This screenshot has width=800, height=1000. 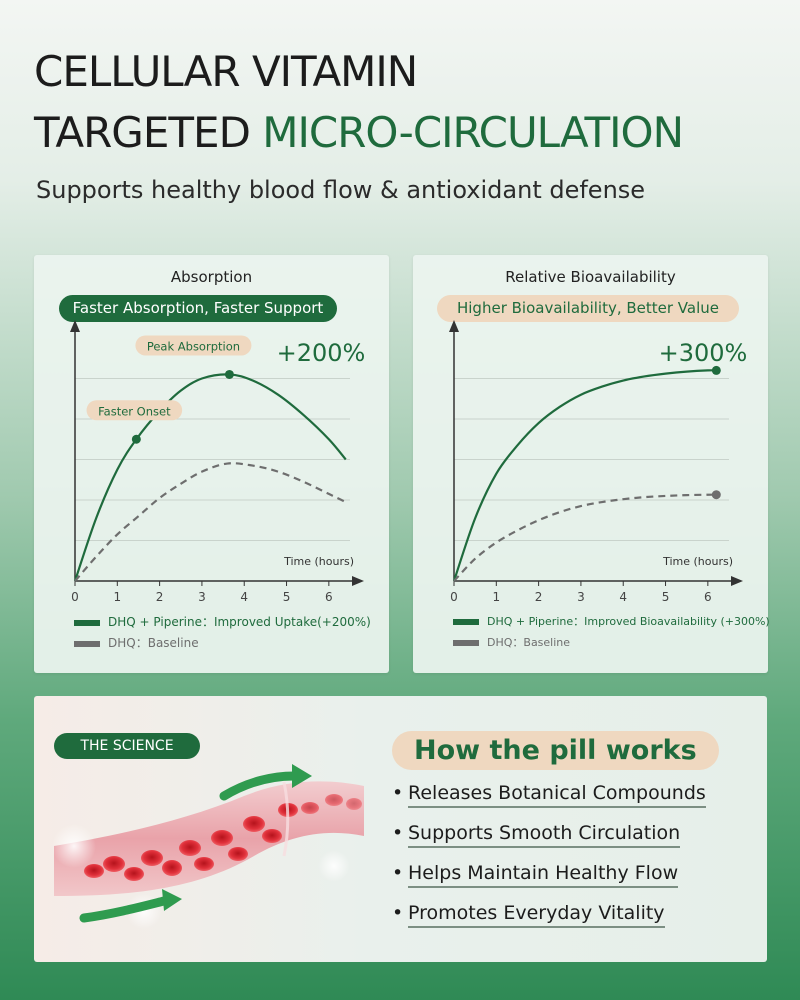 I want to click on absorption-tagline: Faster Absorption, Faster Support, so click(x=198, y=308).